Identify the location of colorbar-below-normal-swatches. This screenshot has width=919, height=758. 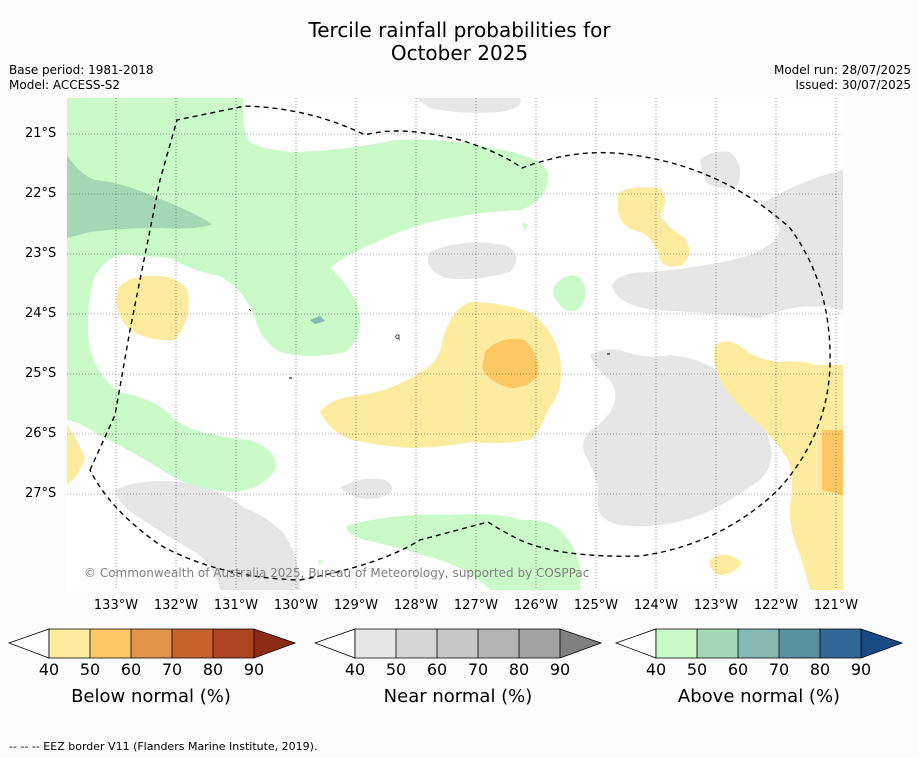
(152, 643).